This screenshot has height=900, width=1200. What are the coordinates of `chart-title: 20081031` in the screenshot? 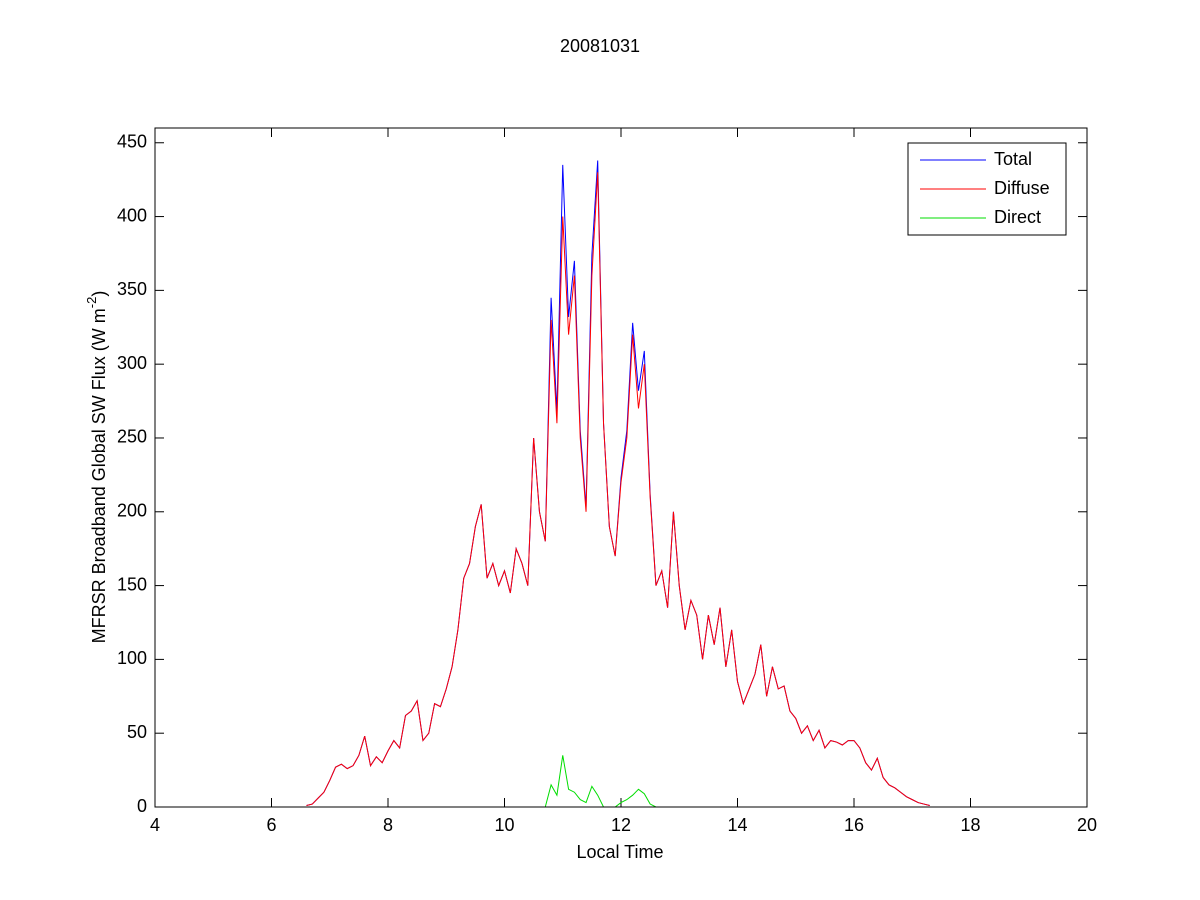 It's located at (600, 46).